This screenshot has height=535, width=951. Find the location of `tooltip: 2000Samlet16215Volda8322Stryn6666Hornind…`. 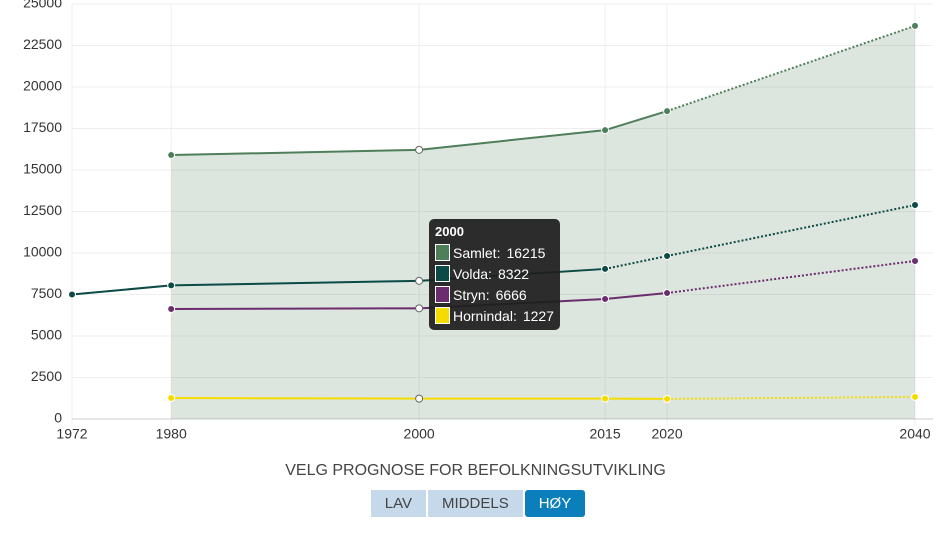

tooltip: 2000Samlet16215Volda8322Stryn6666Hornind… is located at coordinates (494, 274).